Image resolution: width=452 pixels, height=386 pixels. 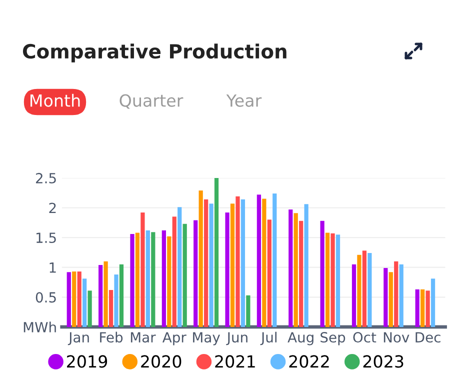 I want to click on x-tick-label: Apr, so click(x=174, y=339).